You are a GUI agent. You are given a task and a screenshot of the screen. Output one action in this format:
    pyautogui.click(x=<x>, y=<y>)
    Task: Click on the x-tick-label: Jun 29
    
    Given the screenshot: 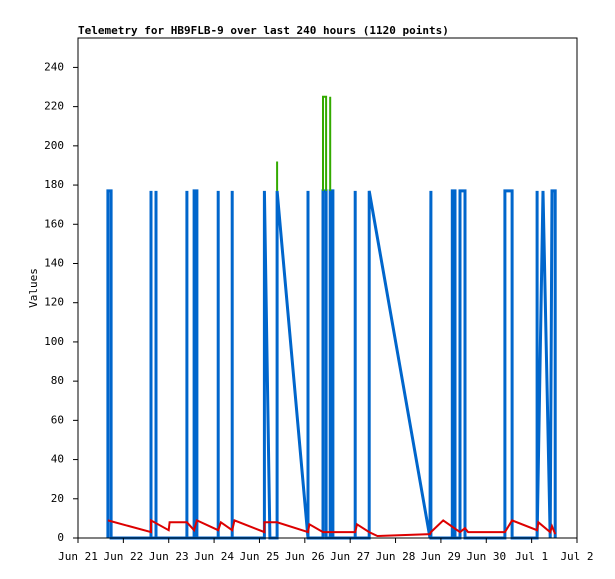 What is the action you would take?
    pyautogui.click(x=441, y=556)
    